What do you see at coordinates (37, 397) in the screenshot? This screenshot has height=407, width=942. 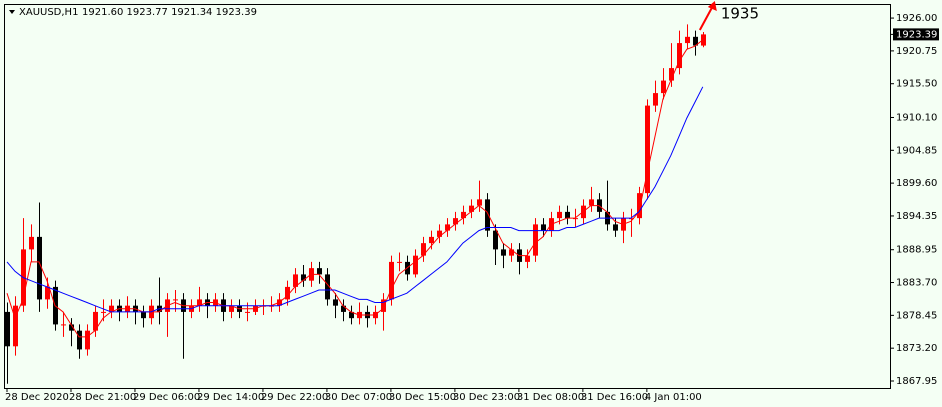 I see `x-tick-label: 28 Dec 2020` at bounding box center [37, 397].